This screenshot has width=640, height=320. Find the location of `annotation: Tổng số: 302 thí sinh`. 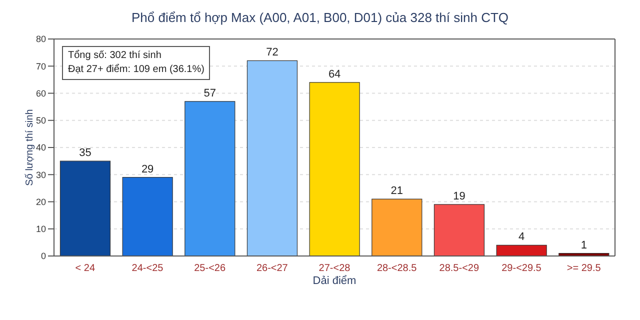

annotation: Tổng số: 302 thí sinh is located at coordinates (115, 56).